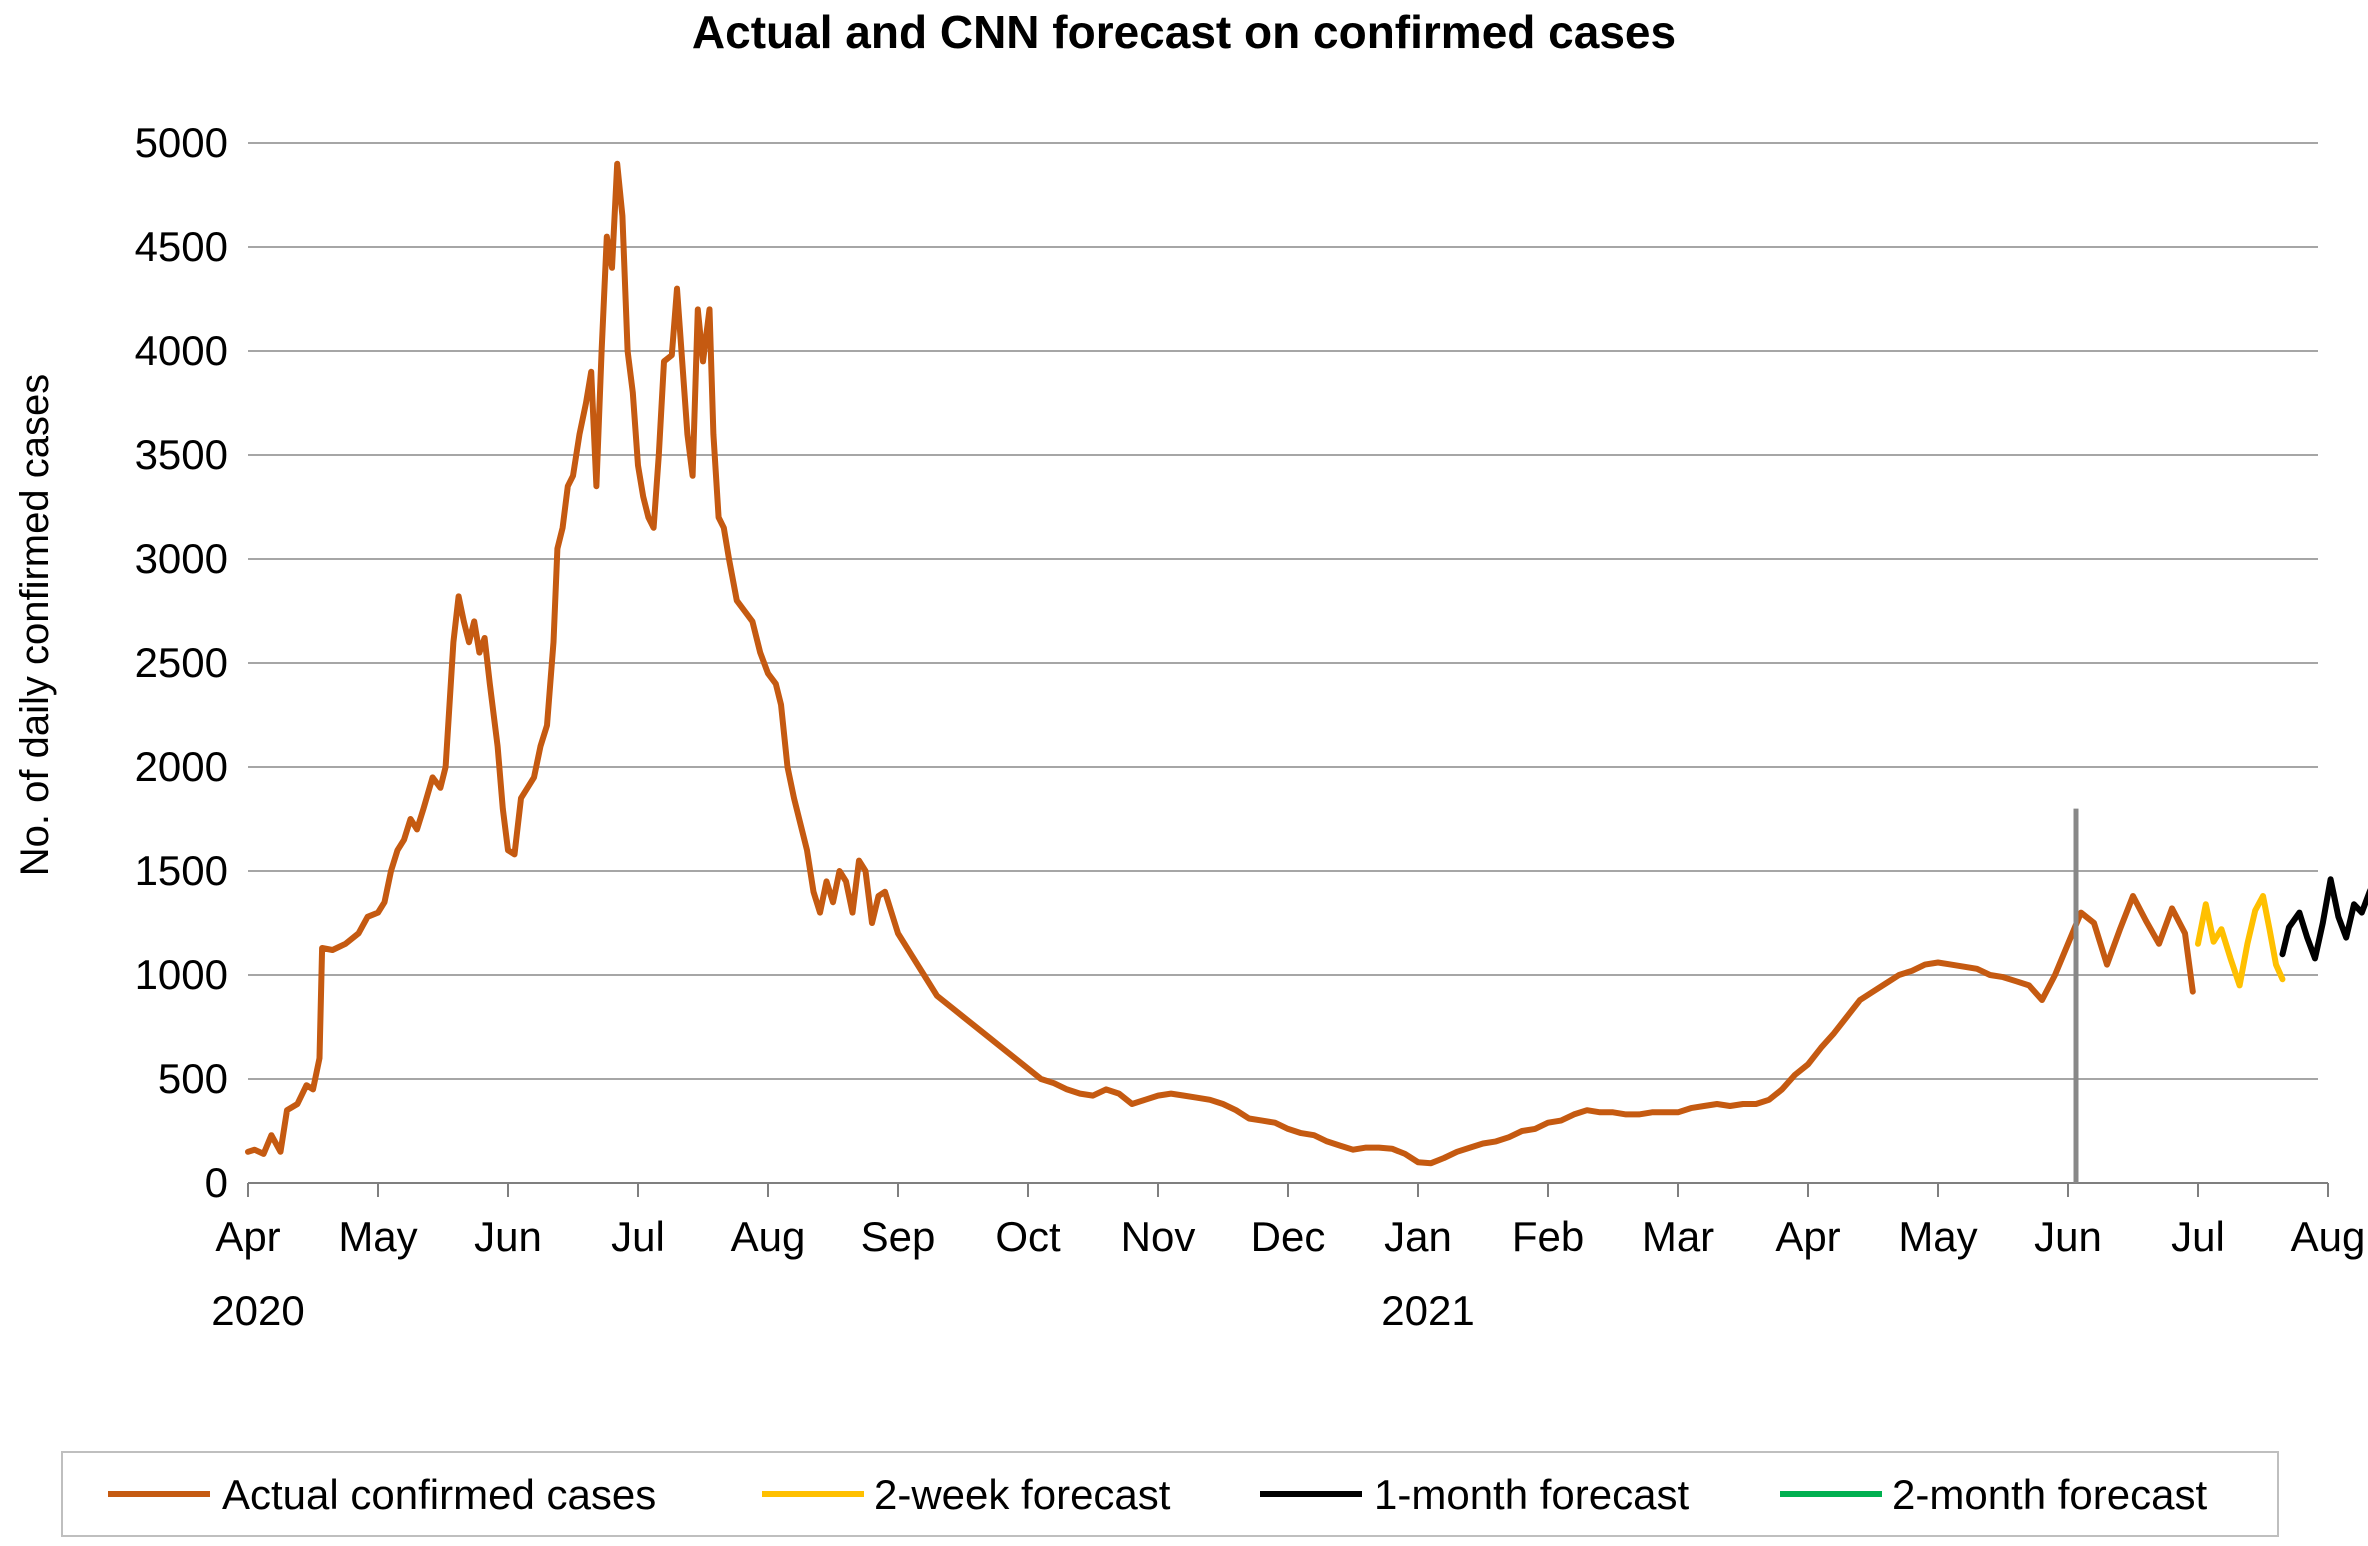 The height and width of the screenshot is (1546, 2368). I want to click on x-tick-label: Jan, so click(1418, 1236).